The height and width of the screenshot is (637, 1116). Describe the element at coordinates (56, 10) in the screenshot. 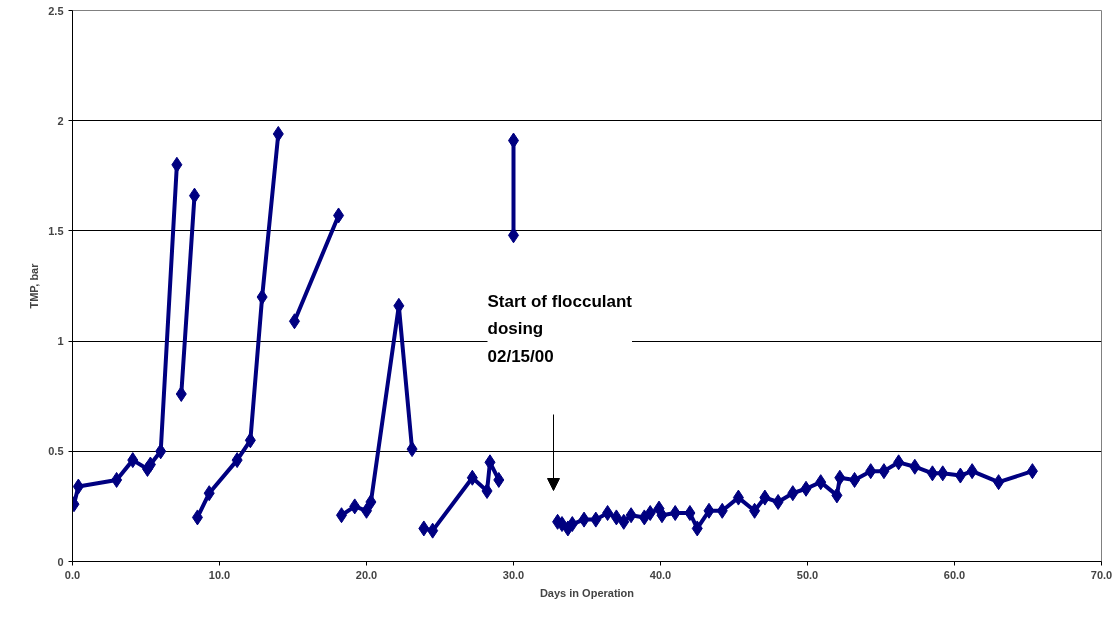

I see `y-tick-label: 2.5` at that location.